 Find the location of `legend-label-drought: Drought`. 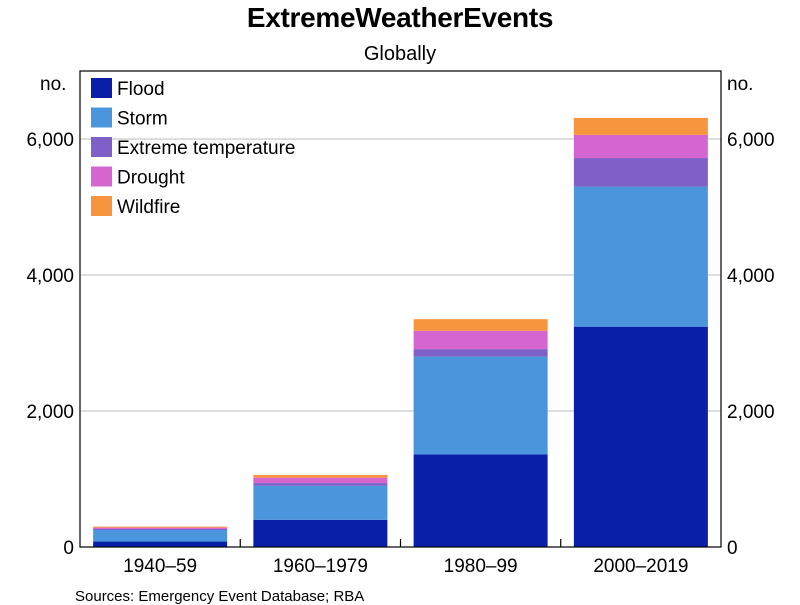

legend-label-drought: Drought is located at coordinates (151, 178).